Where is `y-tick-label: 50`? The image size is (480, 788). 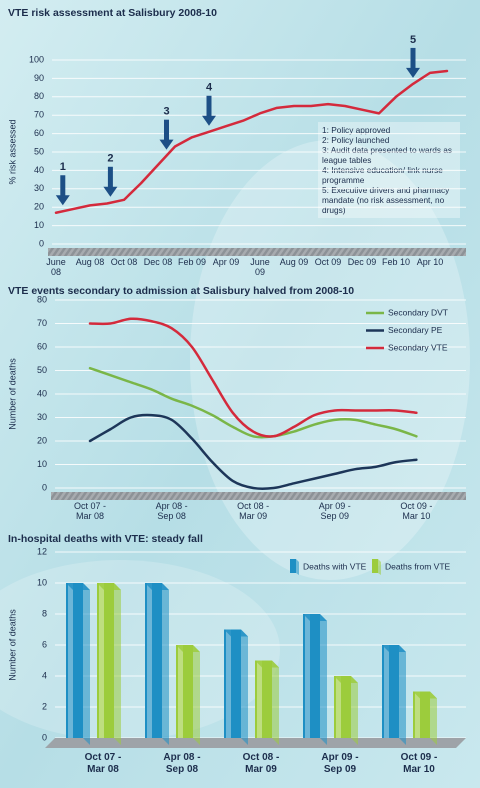 y-tick-label: 50 is located at coordinates (39, 151).